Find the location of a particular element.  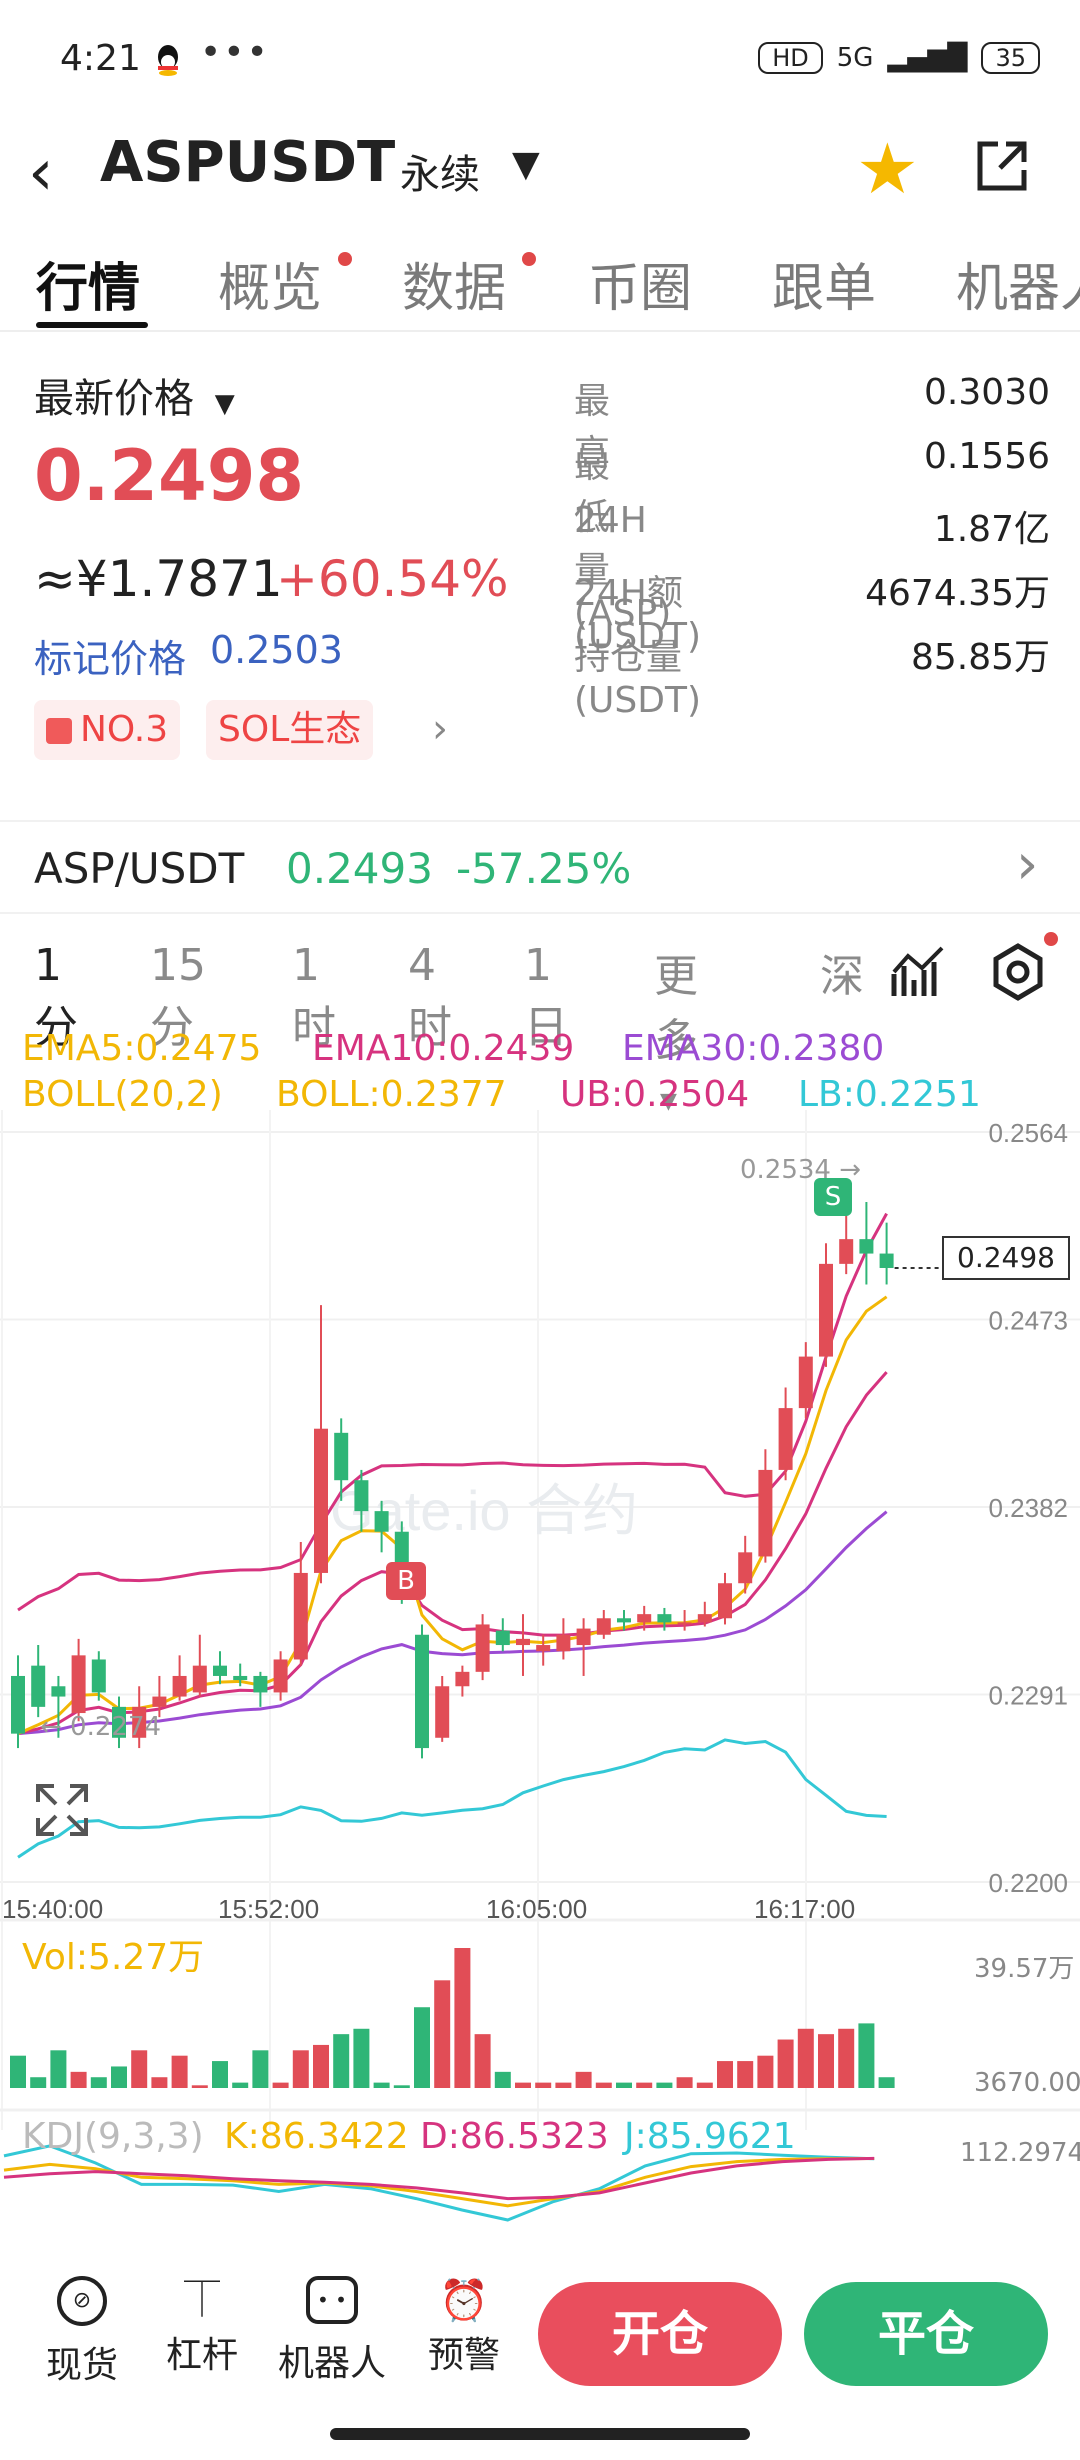

stat-open-interest-label: 持仓量(USDT) is located at coordinates (638, 679).